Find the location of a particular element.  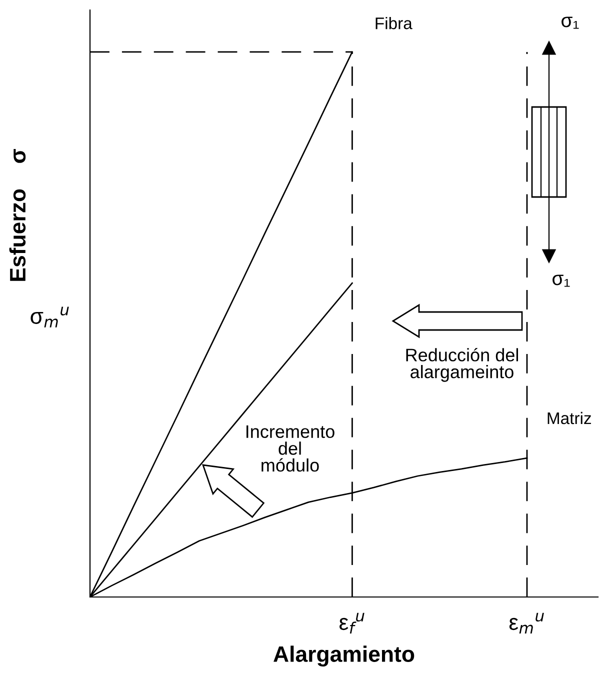

annotation: Reducción del alargameinto is located at coordinates (462, 365).